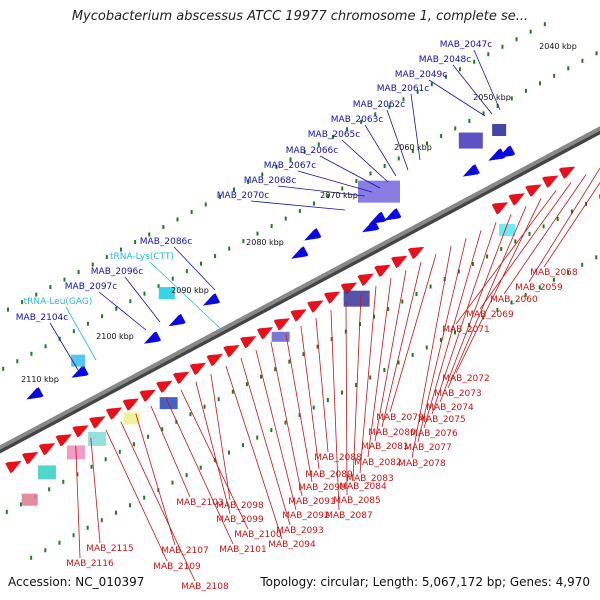  What do you see at coordinates (400, 418) in the screenshot?
I see `forward-gene-label: MAB_2079` at bounding box center [400, 418].